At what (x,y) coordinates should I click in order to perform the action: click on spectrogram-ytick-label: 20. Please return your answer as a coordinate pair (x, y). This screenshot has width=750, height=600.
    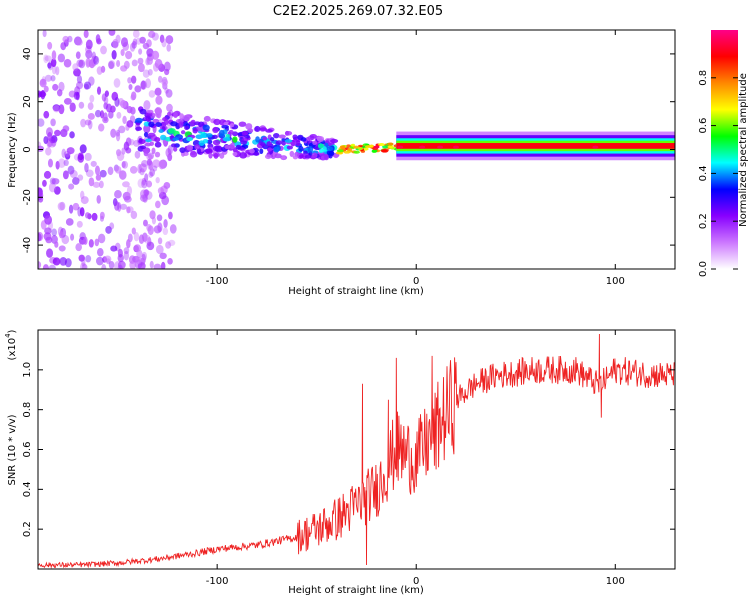
    Looking at the image, I should click on (27, 101).